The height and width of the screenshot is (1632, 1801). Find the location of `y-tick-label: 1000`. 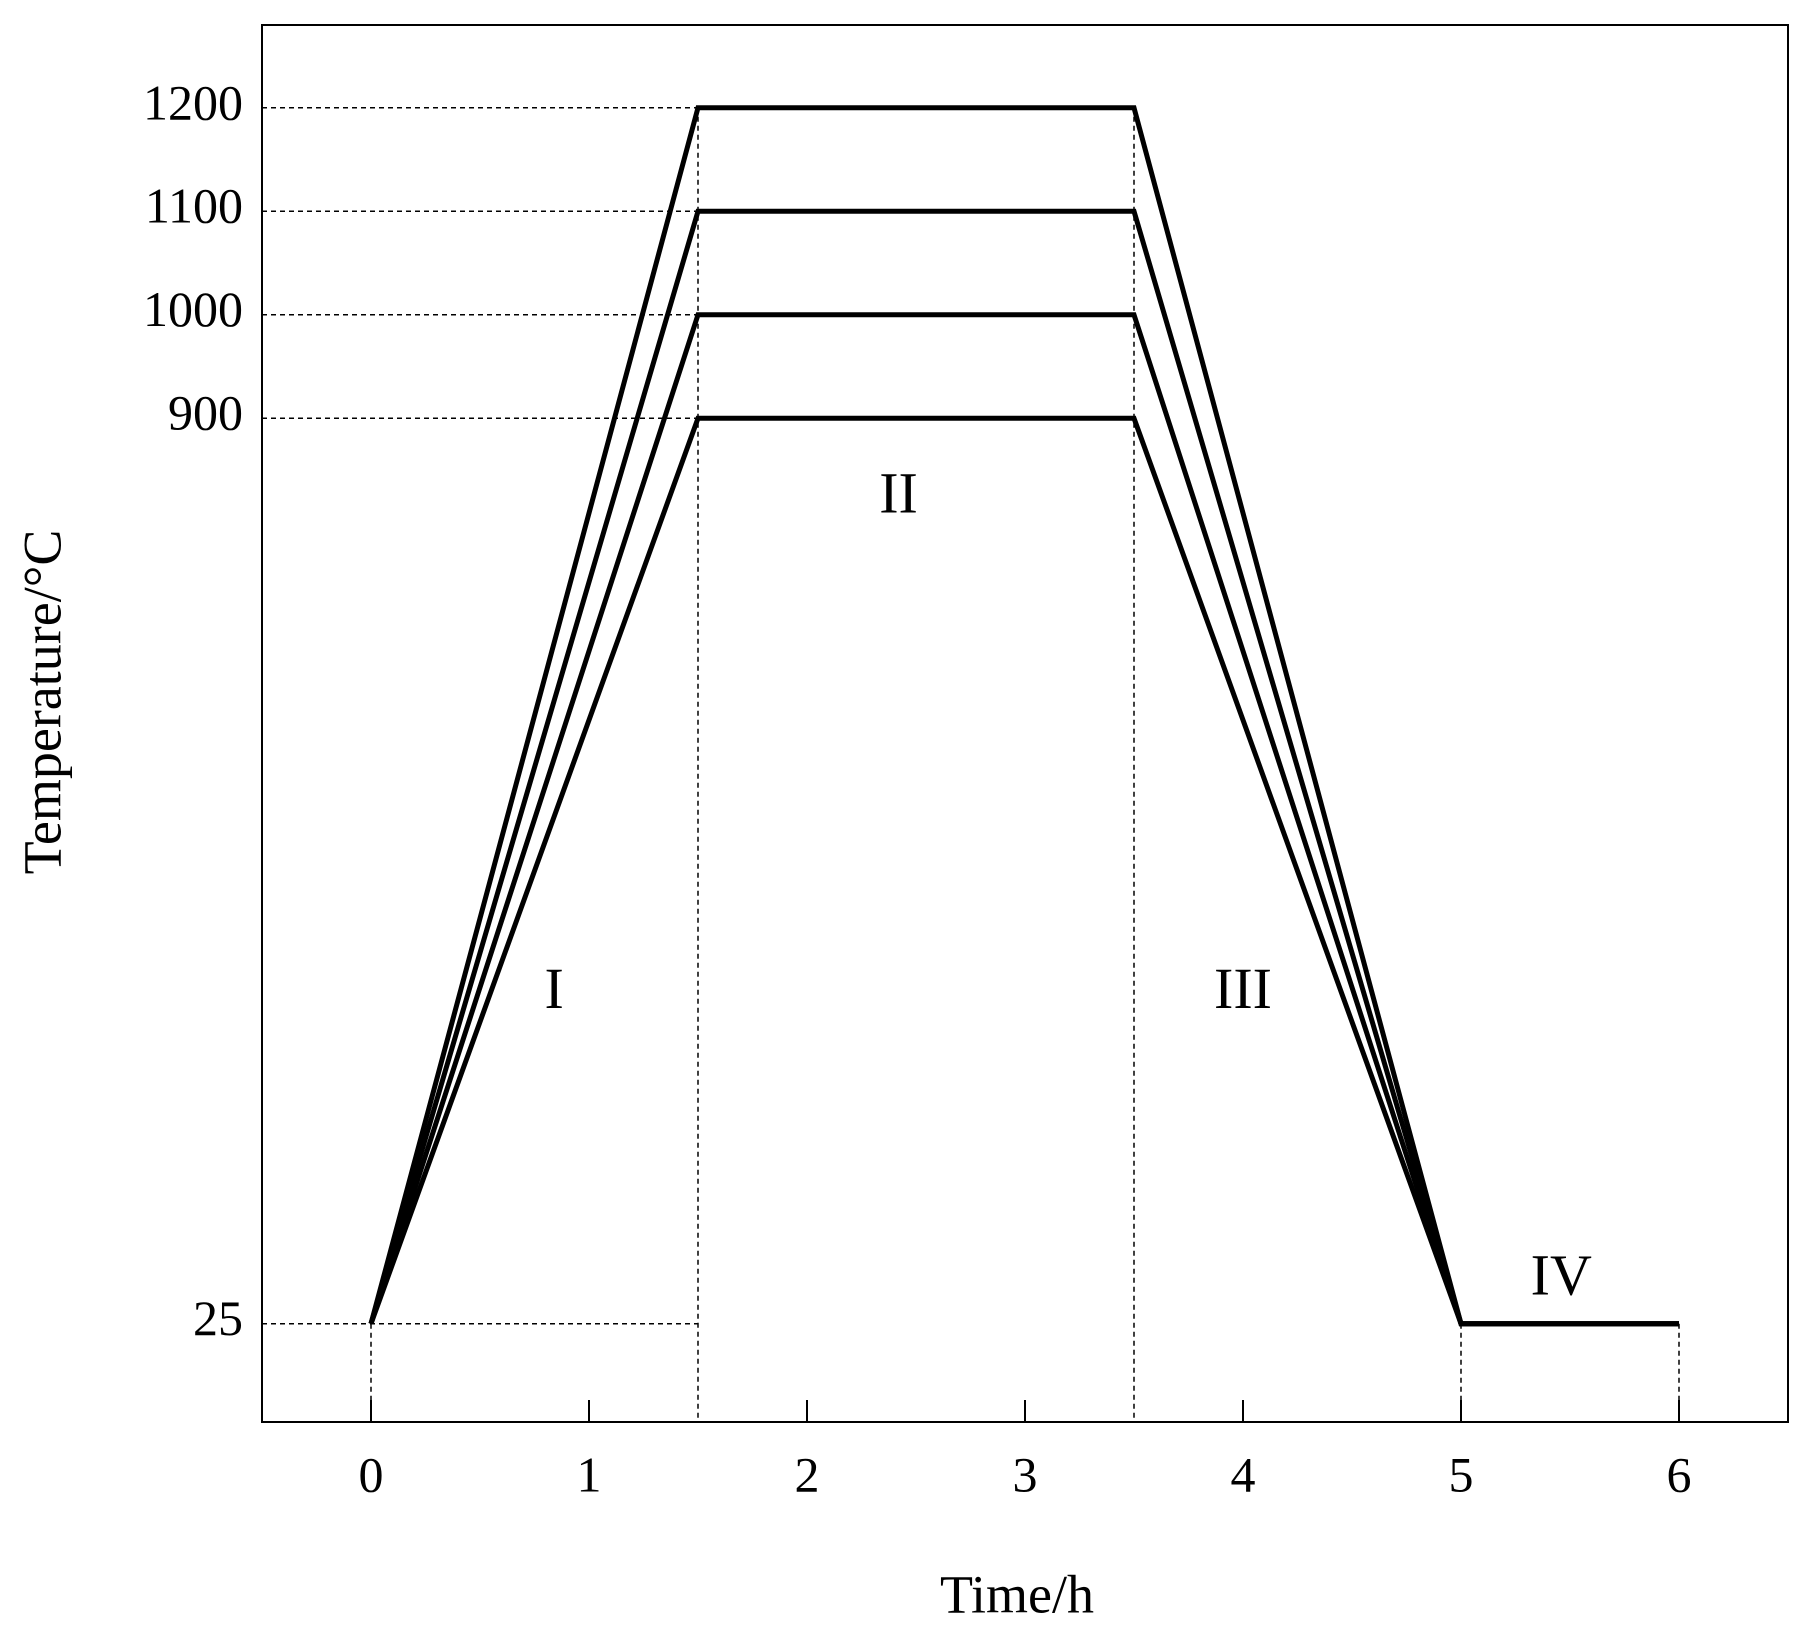

y-tick-label: 1000 is located at coordinates (193, 309).